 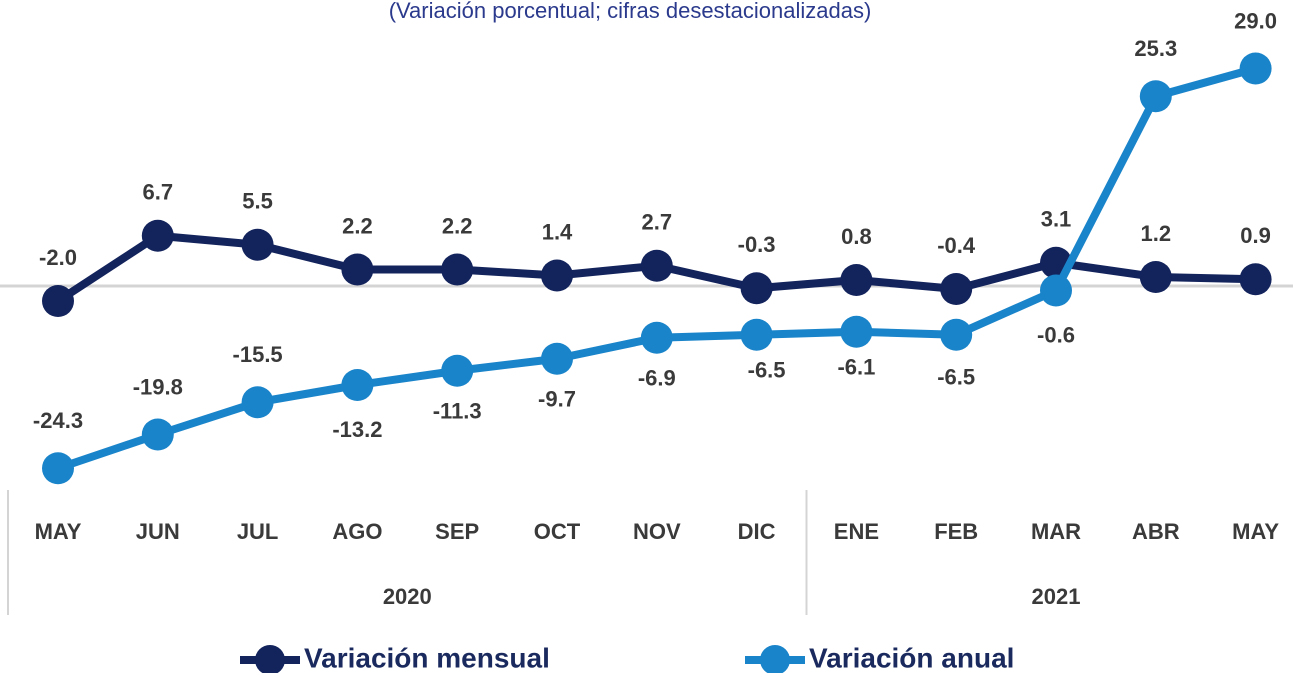 I want to click on data-label: -9.7, so click(x=557, y=399).